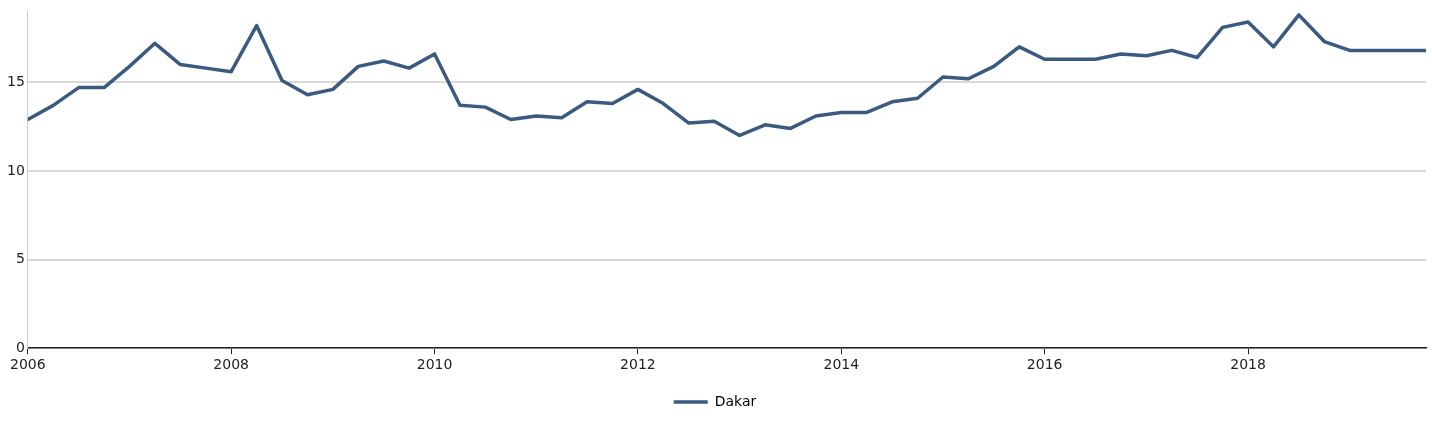 This screenshot has width=1432, height=423. I want to click on x-tick-label: 2016, so click(1044, 364).